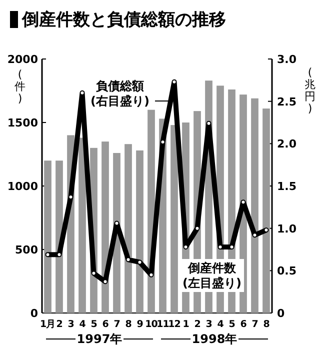 This screenshot has height=362, width=320. I want to click on y2-tick-label: 1.0, so click(287, 229).